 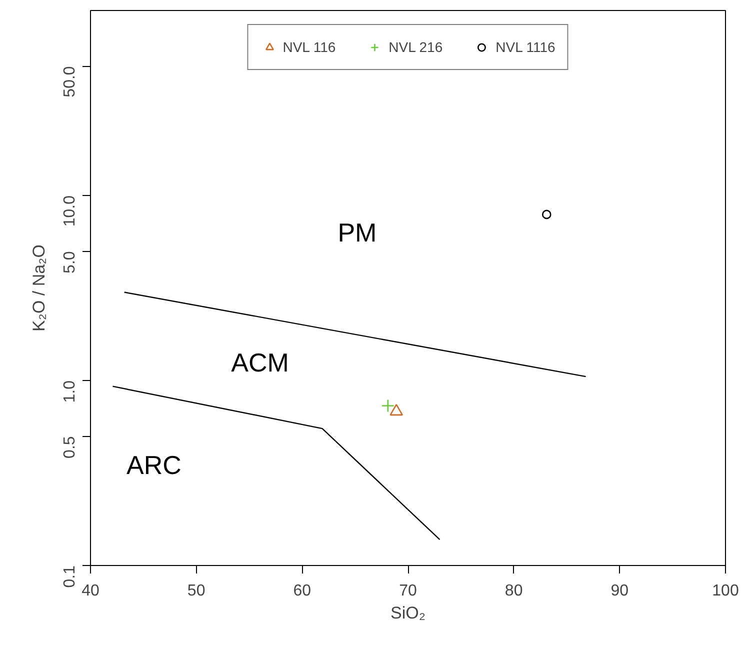 What do you see at coordinates (154, 465) in the screenshot?
I see `annotation: ARC` at bounding box center [154, 465].